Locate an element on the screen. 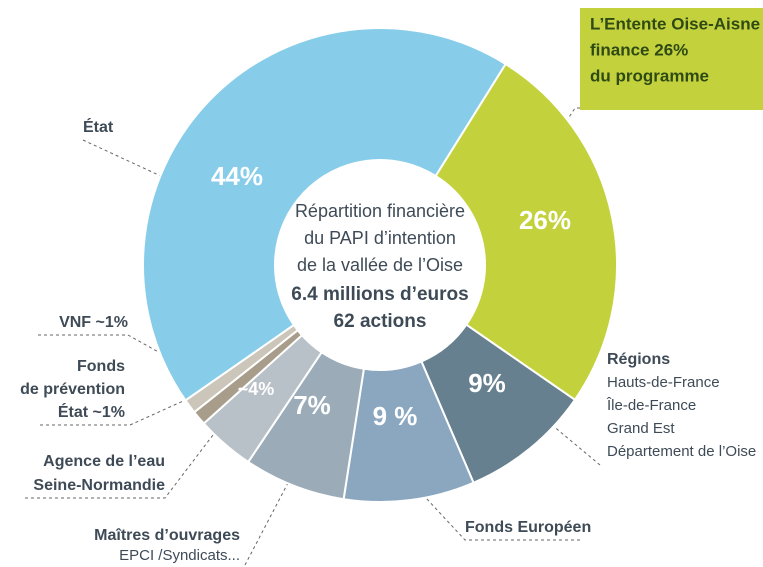 This screenshot has width=763, height=567. value-label: 44% is located at coordinates (237, 176).